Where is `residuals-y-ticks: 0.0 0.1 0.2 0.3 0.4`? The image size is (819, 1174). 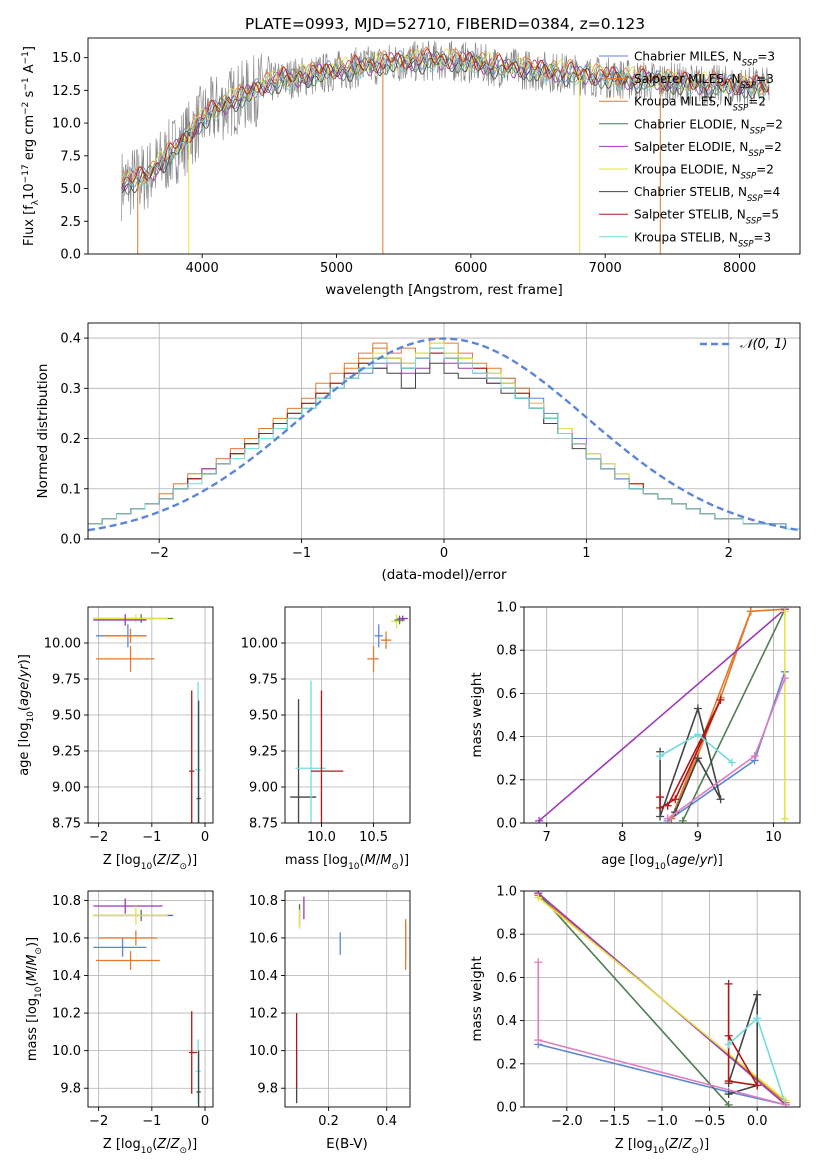 residuals-y-ticks: 0.0 0.1 0.2 0.3 0.4 is located at coordinates (74, 440).